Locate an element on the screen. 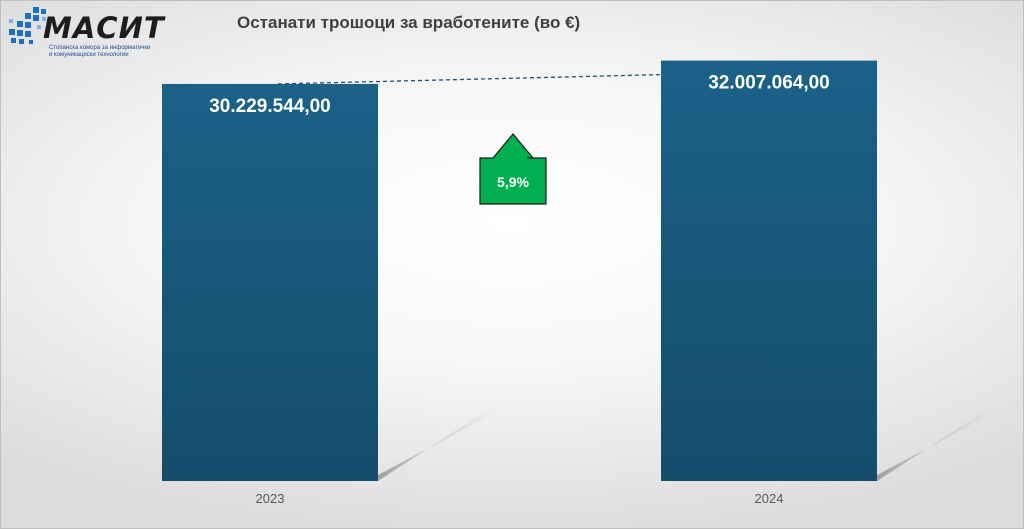  growth-up-arrow-icon is located at coordinates (513, 169).